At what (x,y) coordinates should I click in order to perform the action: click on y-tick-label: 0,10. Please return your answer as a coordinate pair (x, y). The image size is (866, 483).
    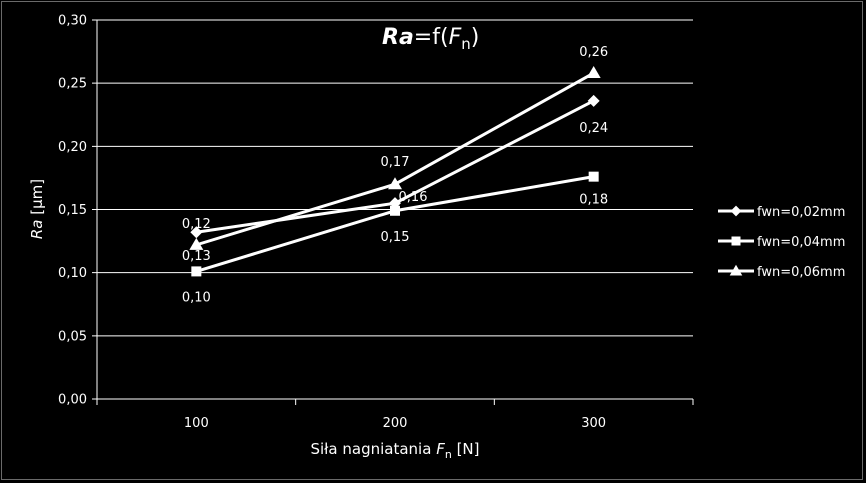
    Looking at the image, I should click on (72, 273).